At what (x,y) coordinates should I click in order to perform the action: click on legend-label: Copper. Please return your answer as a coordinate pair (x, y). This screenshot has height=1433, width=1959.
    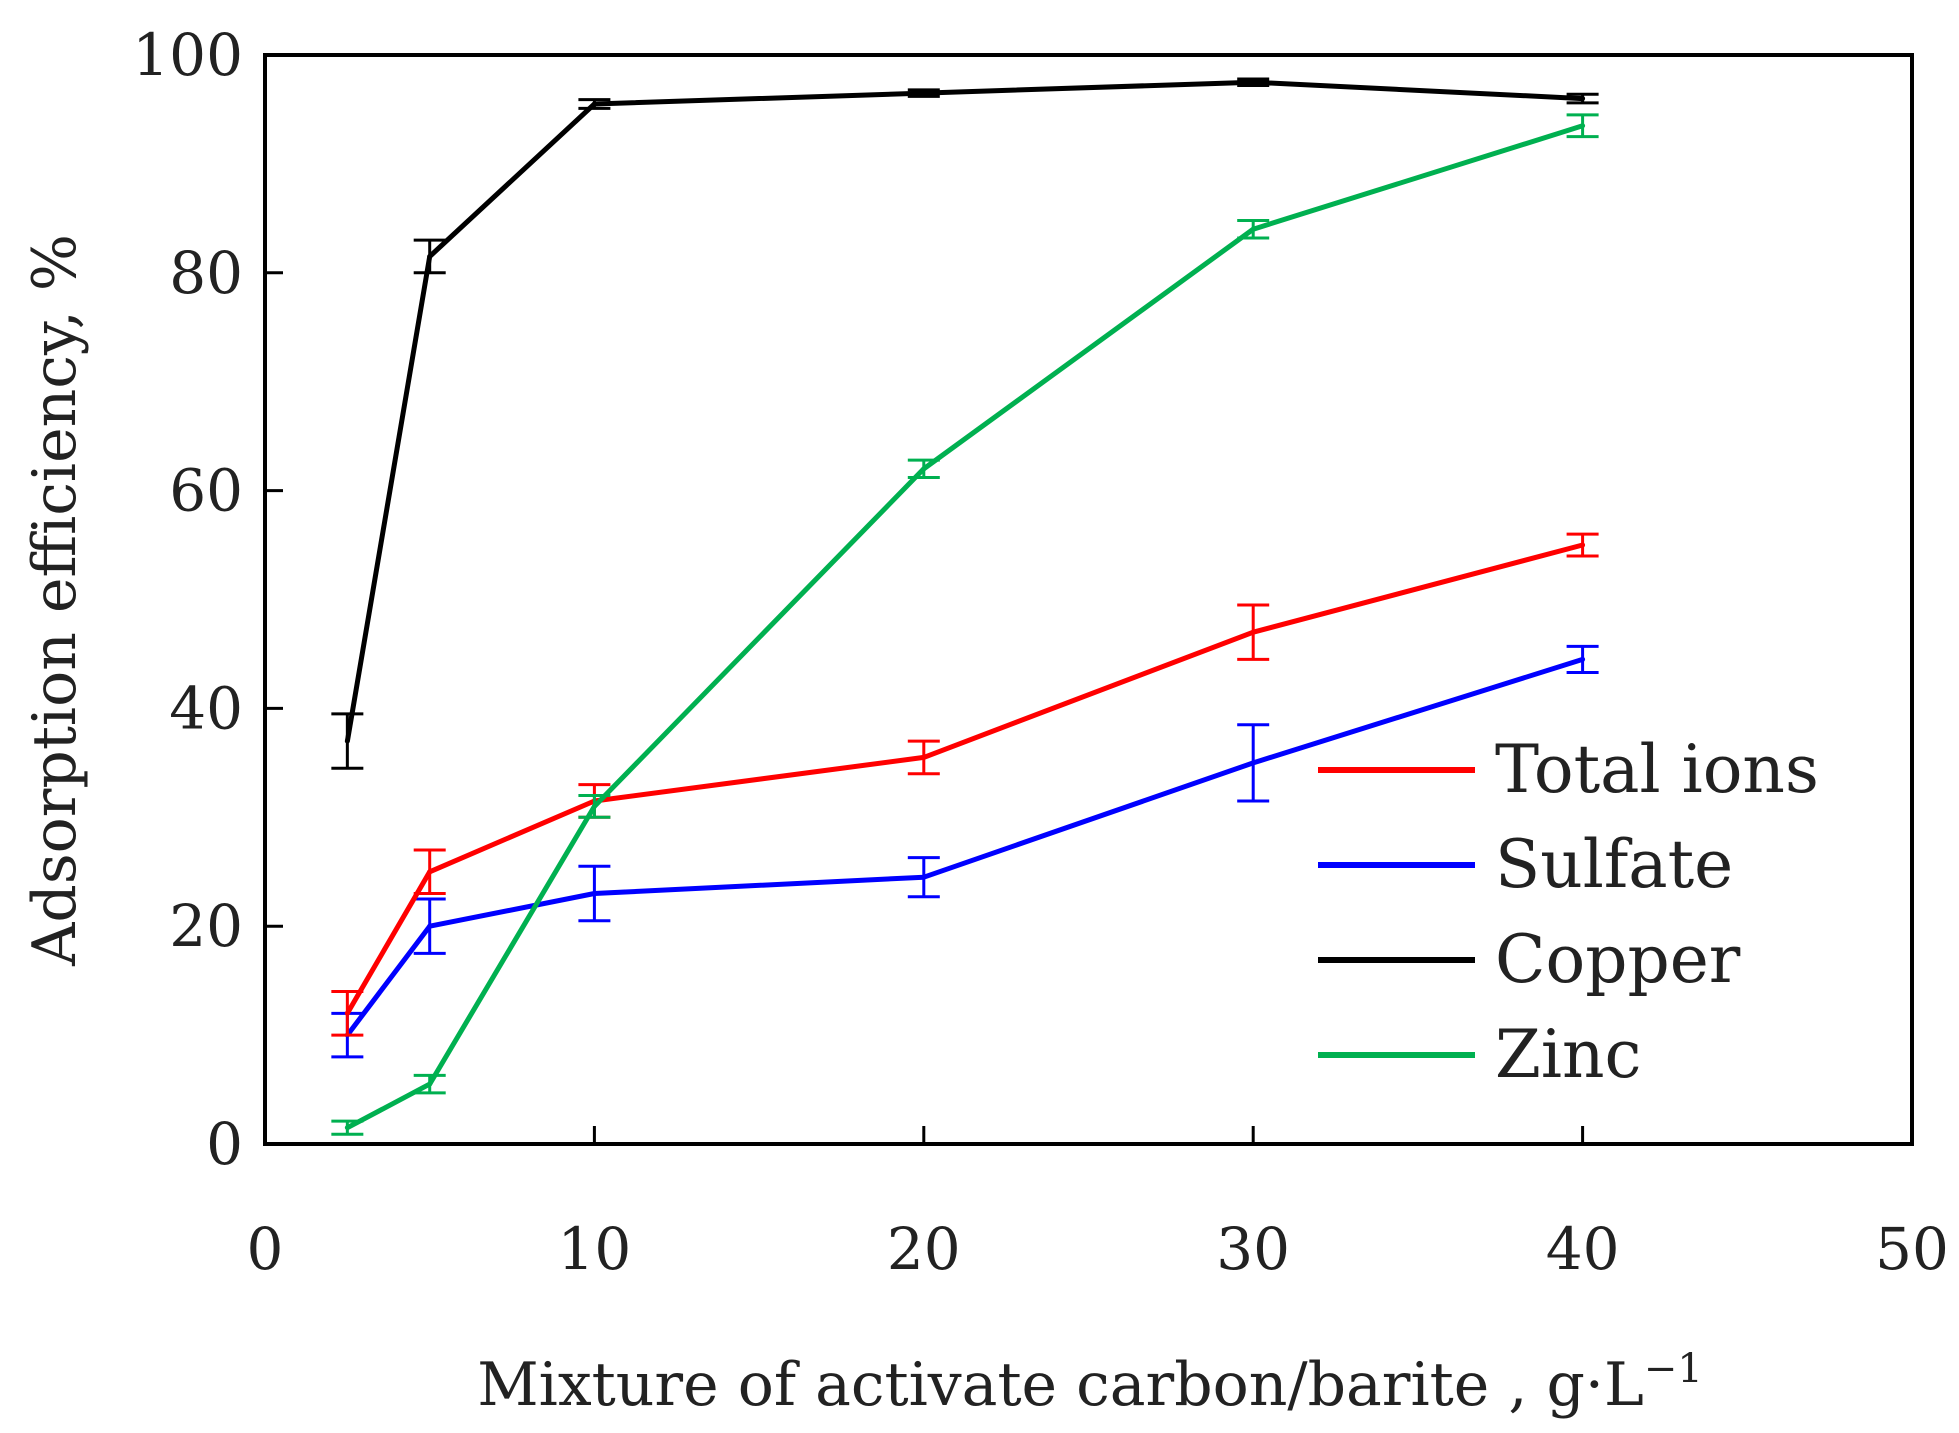
    Looking at the image, I should click on (1618, 959).